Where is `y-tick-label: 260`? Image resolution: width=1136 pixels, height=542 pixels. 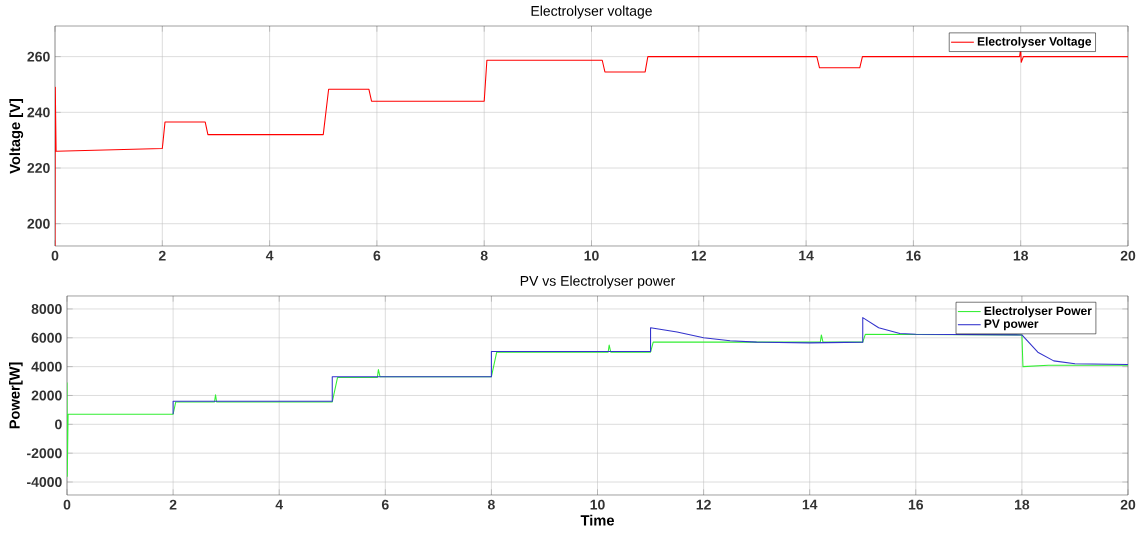 y-tick-label: 260 is located at coordinates (38, 56).